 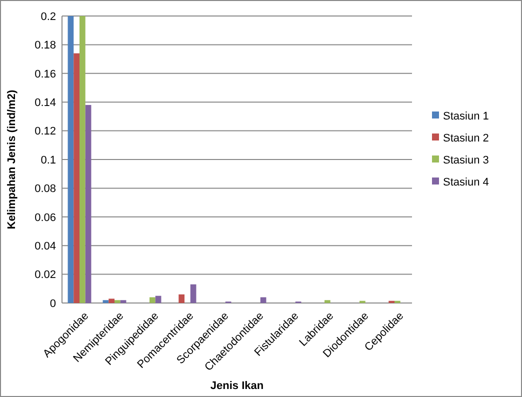 I want to click on x-axis-title: Jenis Ikan, so click(x=237, y=386).